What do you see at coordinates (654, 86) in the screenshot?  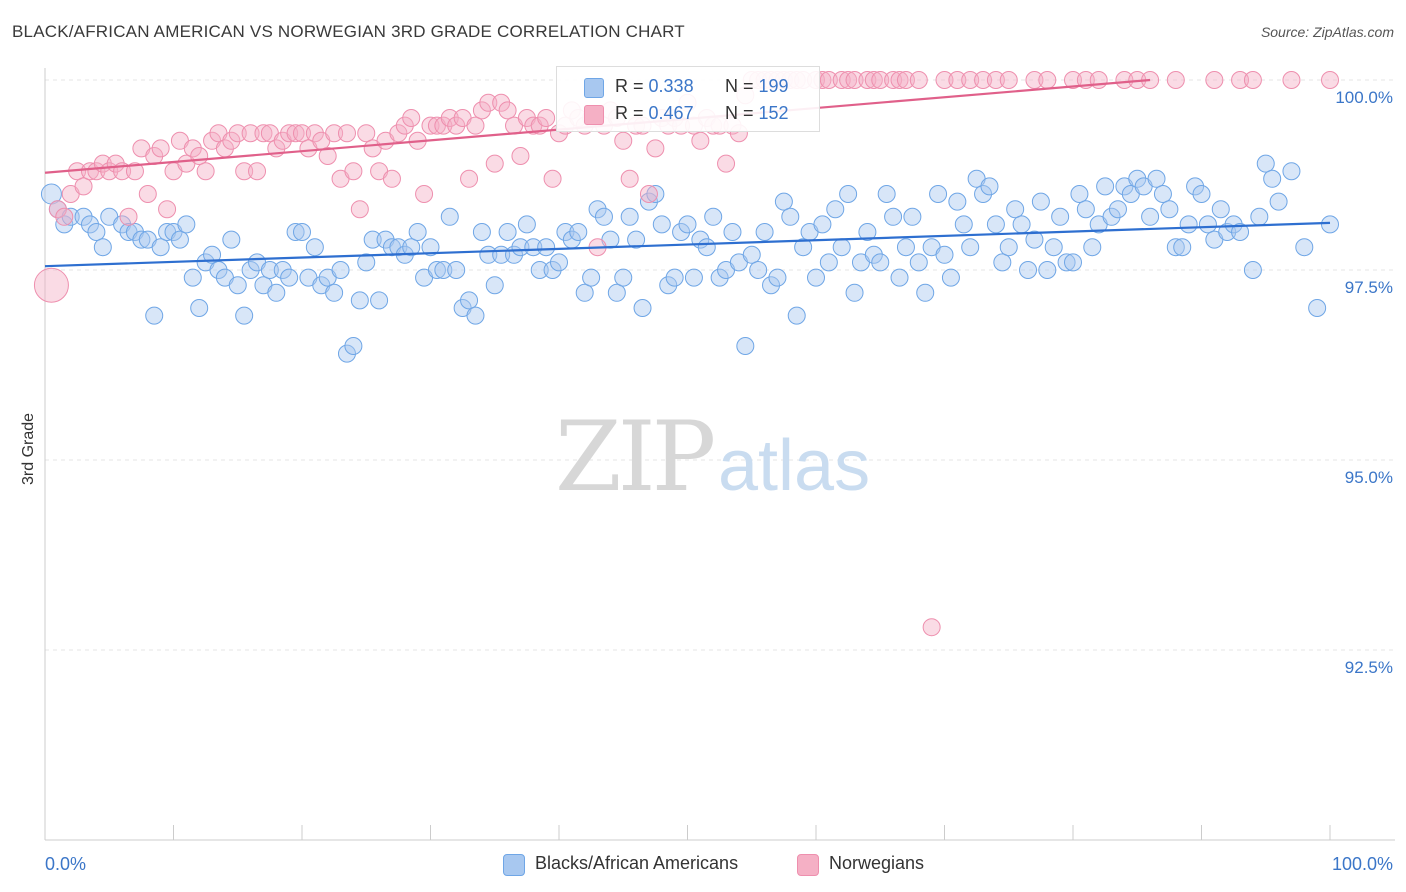 I see `legend-r: R = 0.338` at bounding box center [654, 86].